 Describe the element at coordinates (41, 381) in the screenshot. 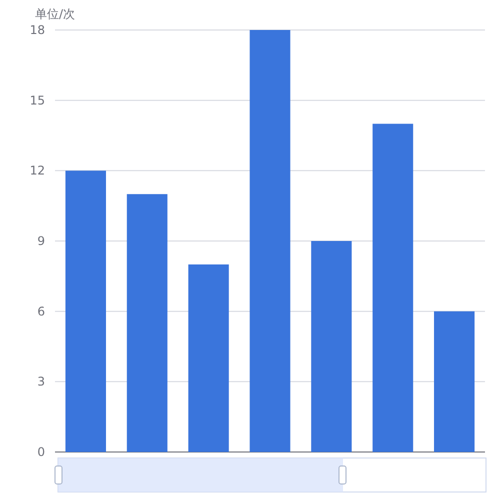

I see `y-tick-label: 3` at that location.